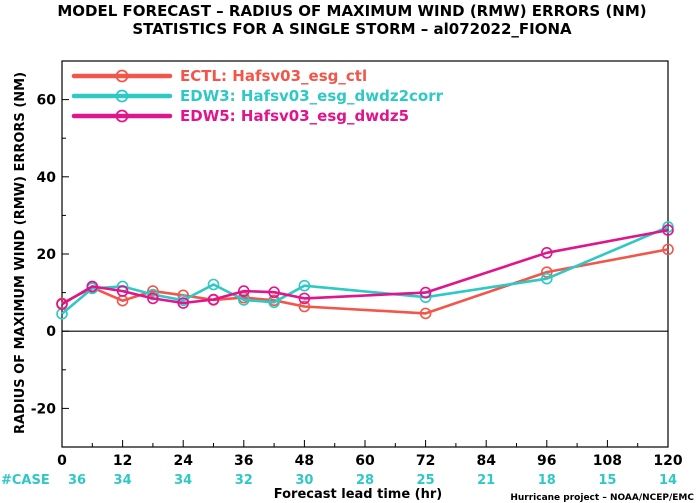  What do you see at coordinates (486, 480) in the screenshot?
I see `case-count: 21` at bounding box center [486, 480].